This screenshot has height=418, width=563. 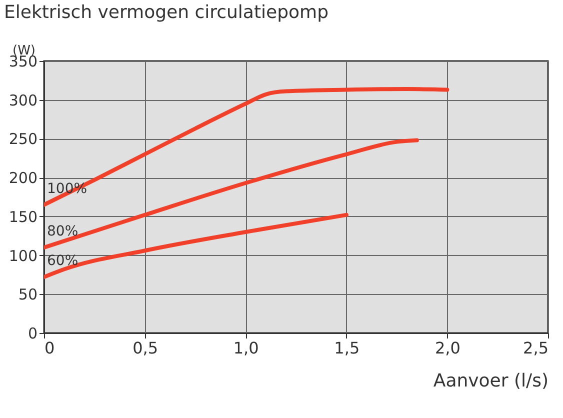 I want to click on y-tick-label: 250, so click(x=23, y=139).